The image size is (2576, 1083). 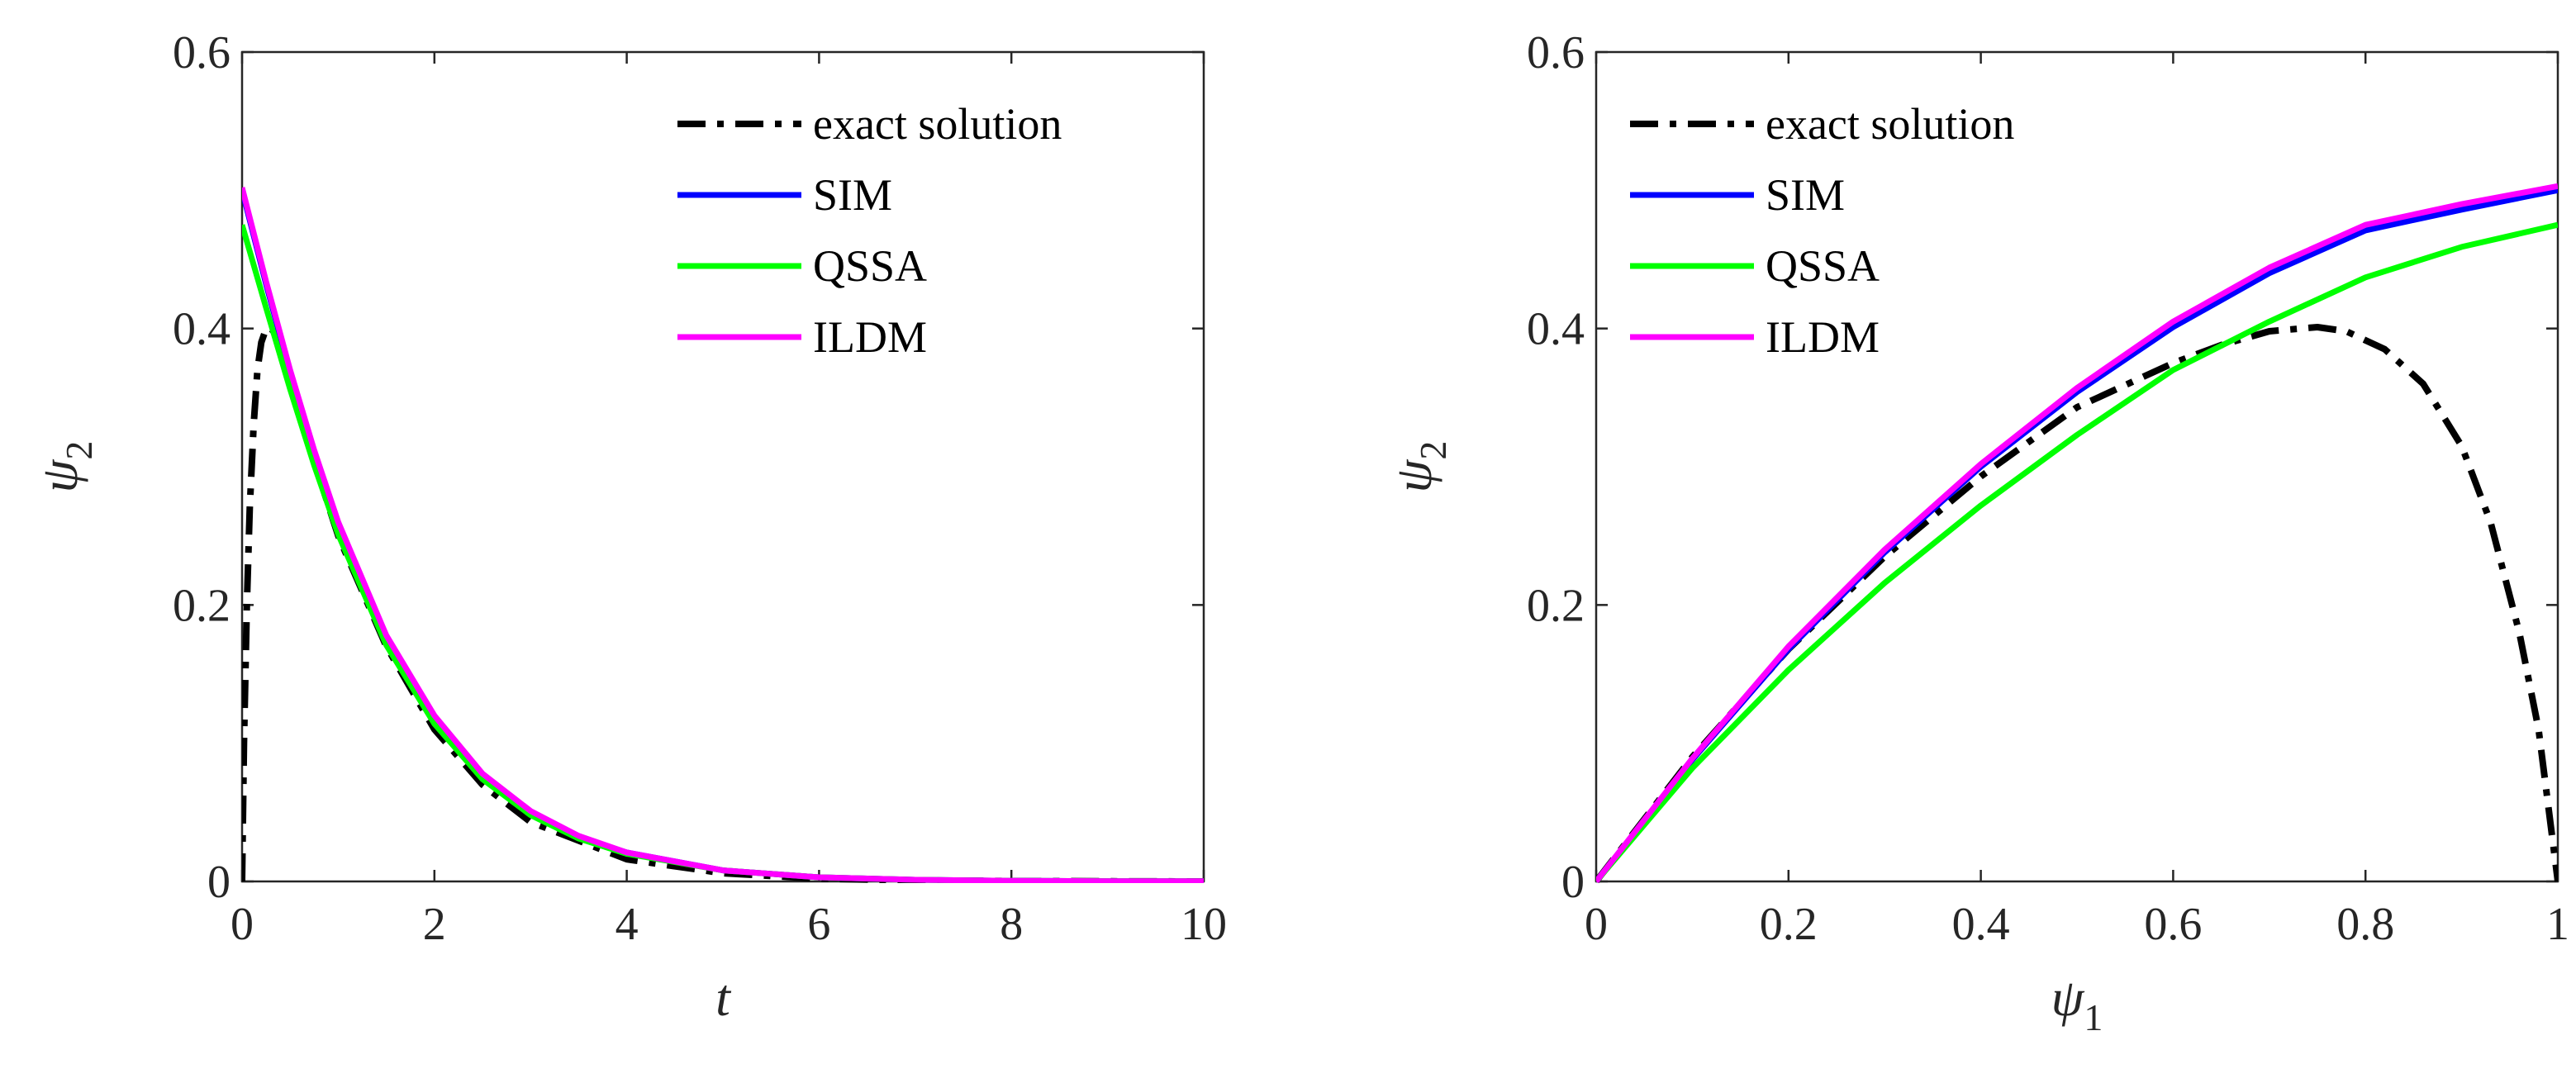 I want to click on x-tick-label: 2, so click(x=434, y=924).